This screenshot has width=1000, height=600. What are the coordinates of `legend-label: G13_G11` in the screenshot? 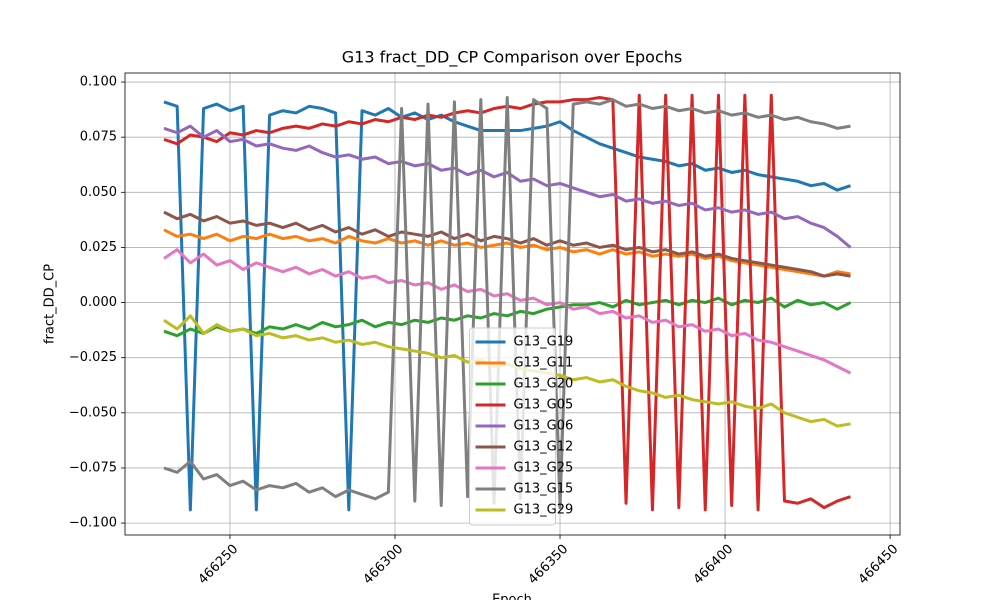 It's located at (544, 363).